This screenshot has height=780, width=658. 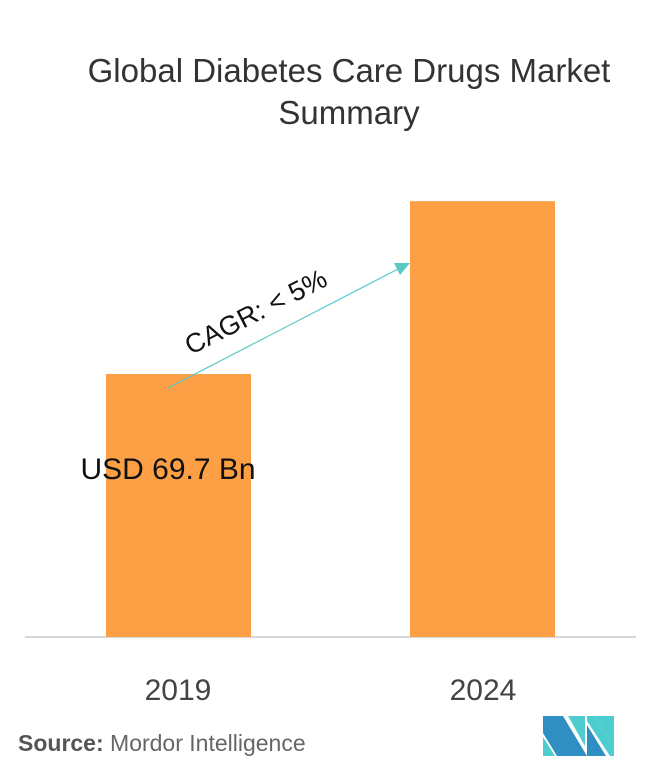 What do you see at coordinates (483, 690) in the screenshot?
I see `x-tick-2024: 2024` at bounding box center [483, 690].